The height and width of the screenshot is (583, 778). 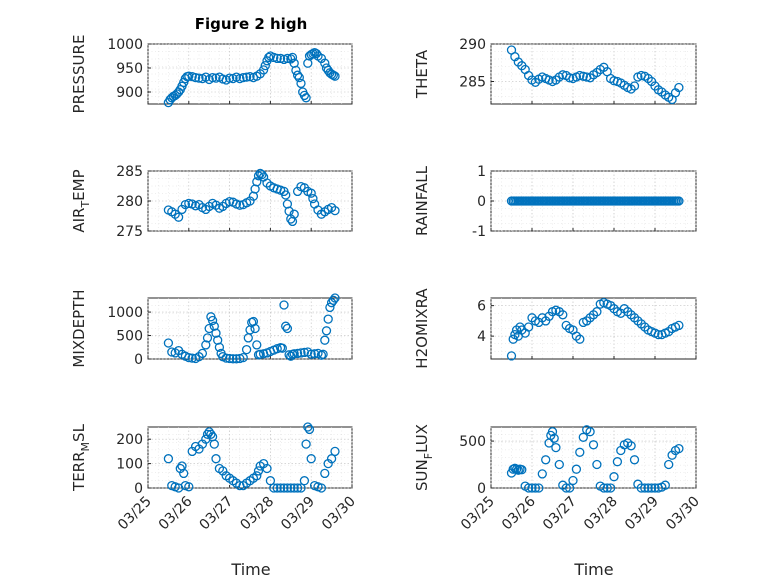 I want to click on y-tick-label: 900, so click(x=129, y=93).